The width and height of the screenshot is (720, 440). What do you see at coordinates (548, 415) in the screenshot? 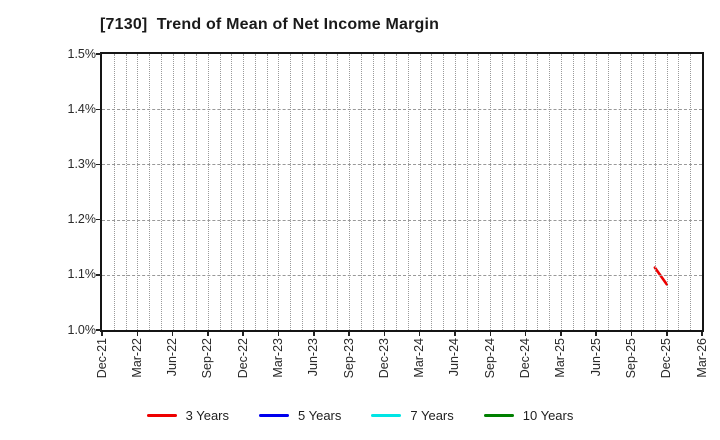
I see `legend-label: 10 Years` at bounding box center [548, 415].